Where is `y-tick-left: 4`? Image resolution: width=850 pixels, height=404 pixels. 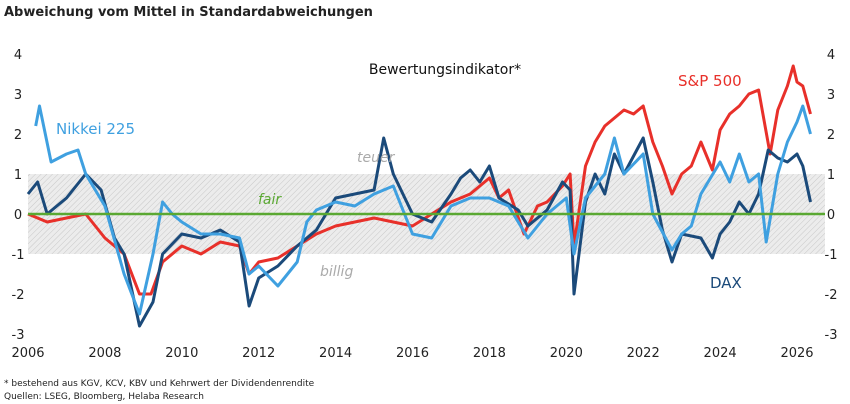 y-tick-left: 4 is located at coordinates (18, 55).